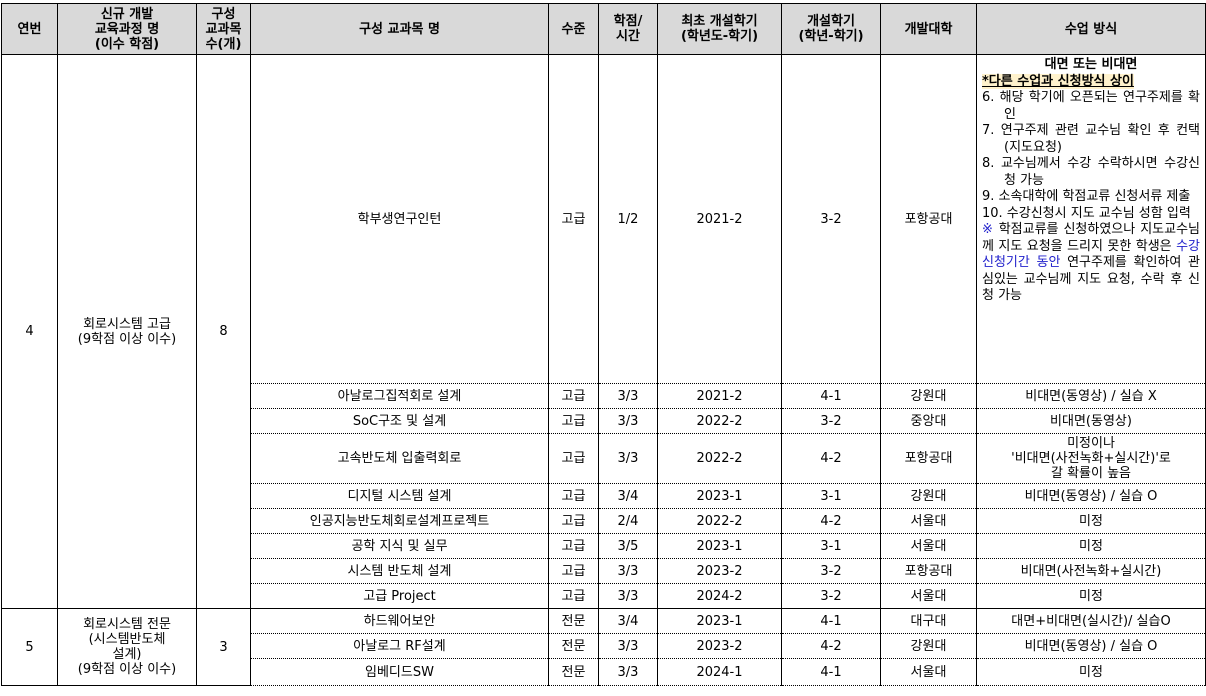  What do you see at coordinates (399, 672) in the screenshot?
I see `course-name: 임베디드SW` at bounding box center [399, 672].